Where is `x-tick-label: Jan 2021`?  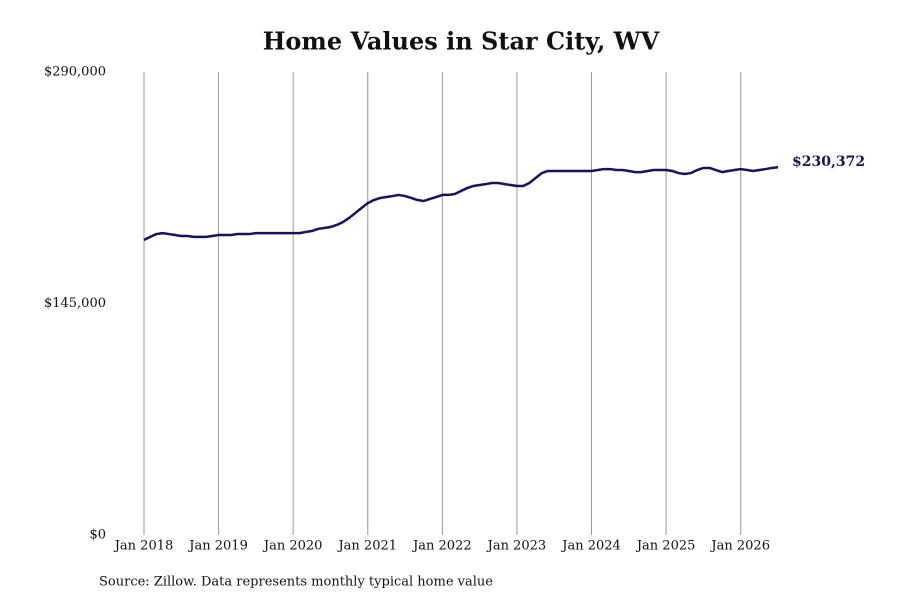 x-tick-label: Jan 2021 is located at coordinates (366, 546).